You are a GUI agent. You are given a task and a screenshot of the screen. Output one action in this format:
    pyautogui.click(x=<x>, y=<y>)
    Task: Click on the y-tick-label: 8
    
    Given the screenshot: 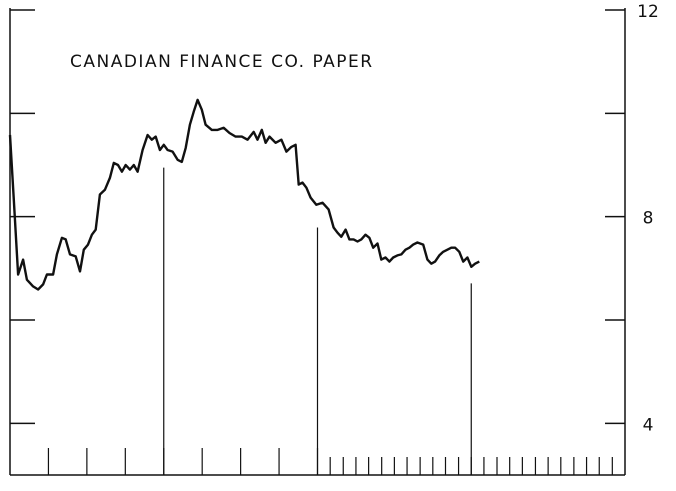 What is the action you would take?
    pyautogui.click(x=648, y=219)
    